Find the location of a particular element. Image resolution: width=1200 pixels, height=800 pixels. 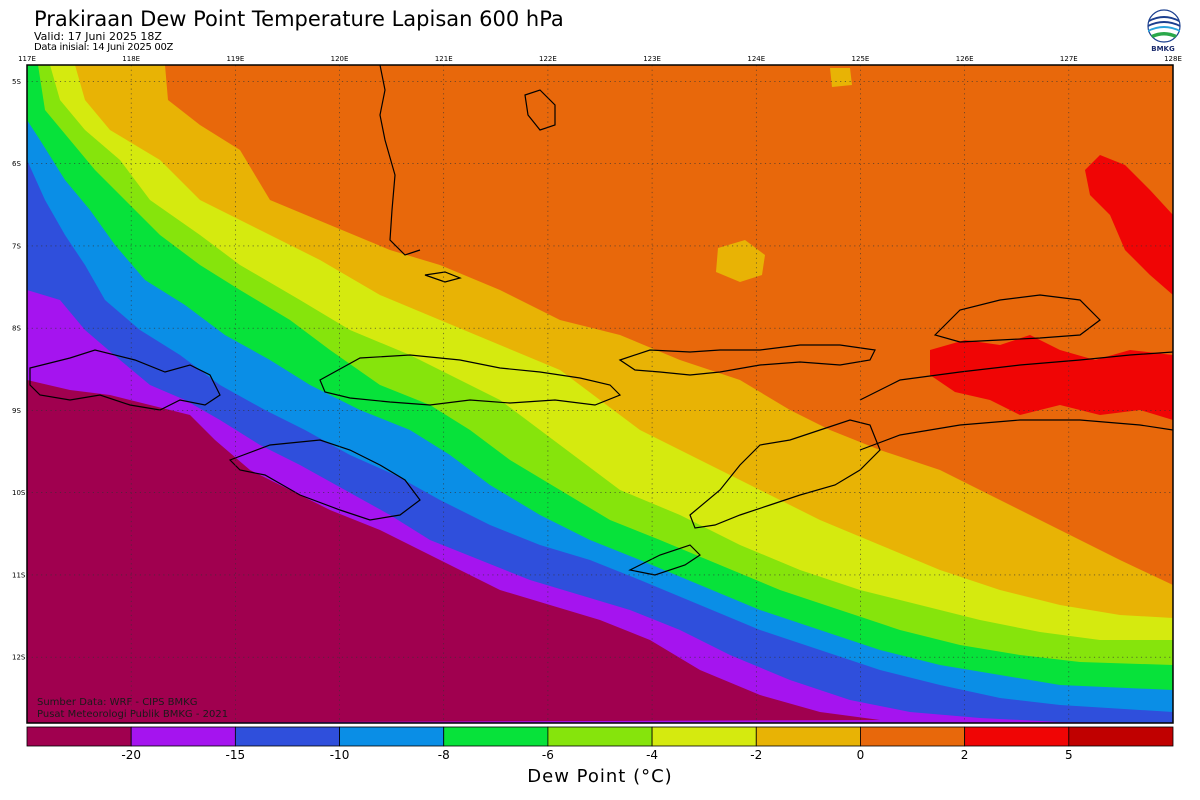

longitude-label: 126E is located at coordinates (965, 59).